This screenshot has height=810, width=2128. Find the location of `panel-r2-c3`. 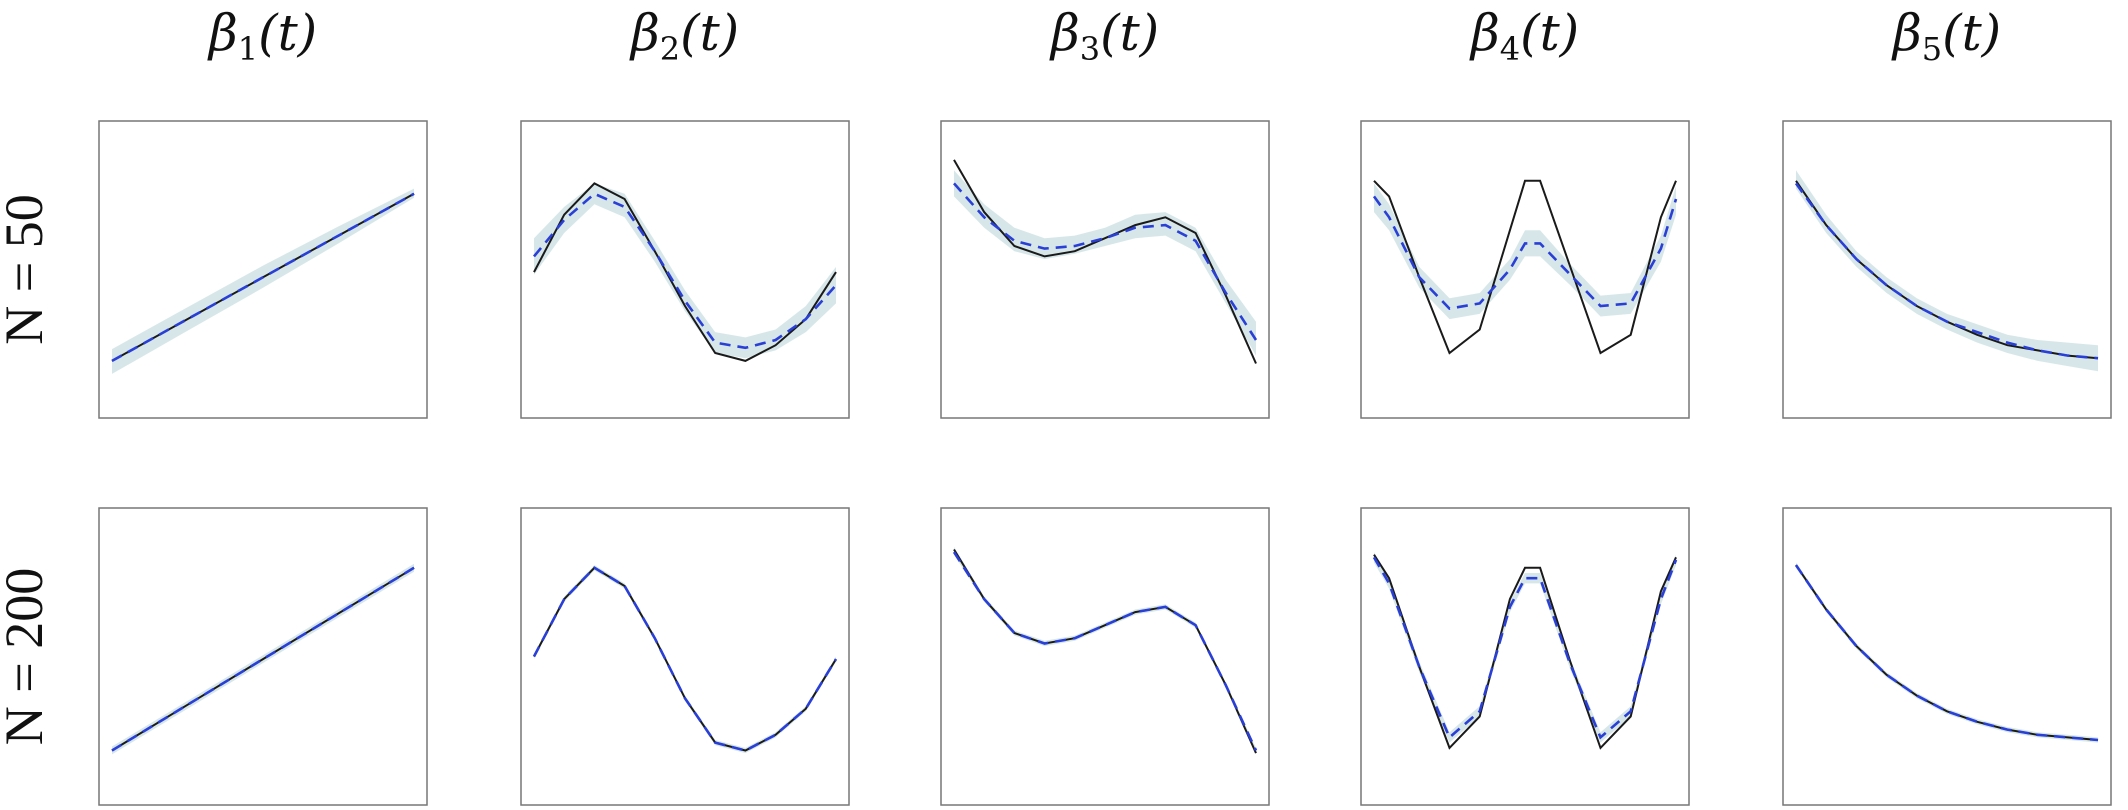

panel-r2-c3 is located at coordinates (1105, 656).